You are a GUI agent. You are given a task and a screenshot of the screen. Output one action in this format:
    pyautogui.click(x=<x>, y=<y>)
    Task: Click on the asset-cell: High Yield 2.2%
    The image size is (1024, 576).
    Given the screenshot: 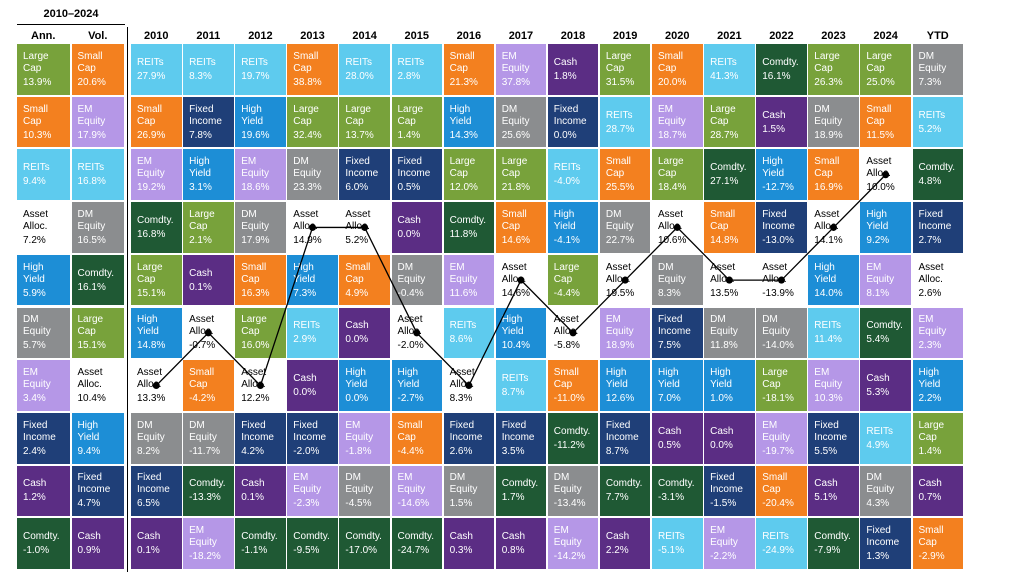 What is the action you would take?
    pyautogui.click(x=937, y=385)
    